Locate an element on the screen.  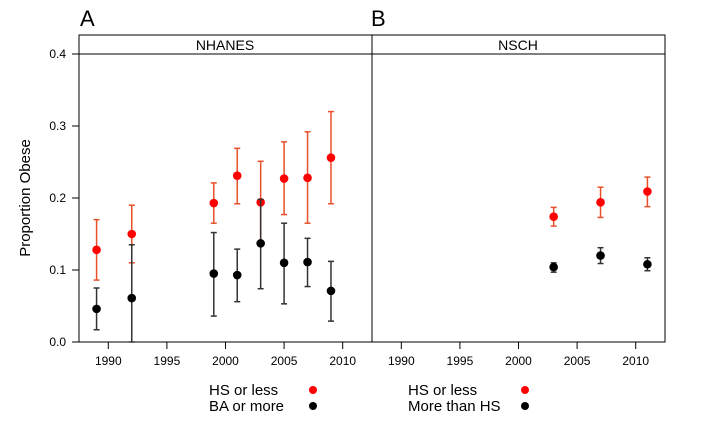
y-axis-label: Proportion Obese is located at coordinates (25, 198).